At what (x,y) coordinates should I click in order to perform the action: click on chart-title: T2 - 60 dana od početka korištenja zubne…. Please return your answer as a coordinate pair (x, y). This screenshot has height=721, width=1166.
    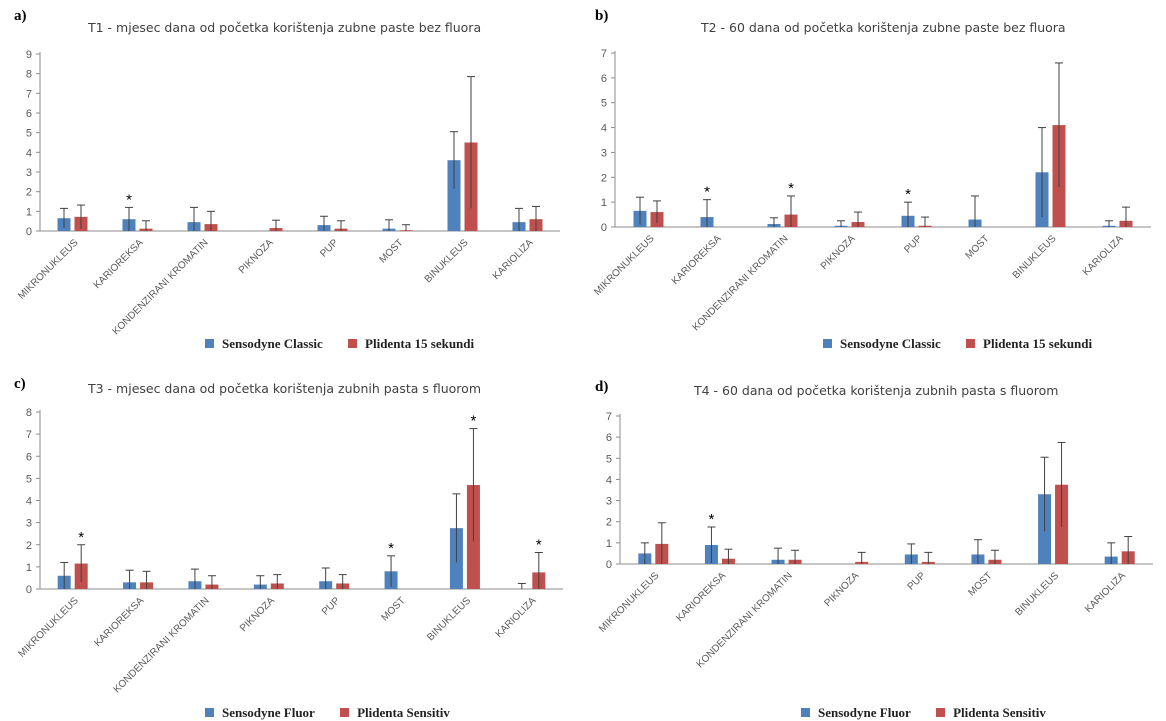
    Looking at the image, I should click on (883, 27).